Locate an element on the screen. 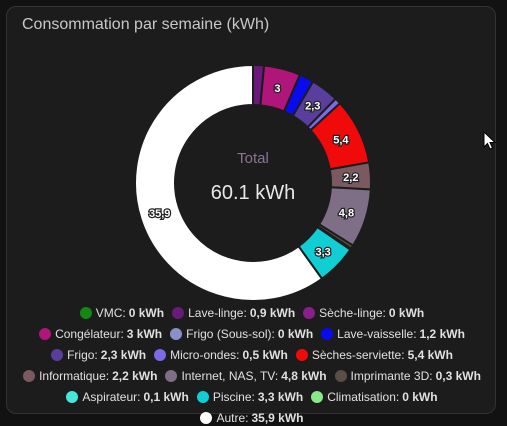 Image resolution: width=507 pixels, height=426 pixels. legend-item-climatisation: Climatisation: 0 kWh is located at coordinates (374, 396).